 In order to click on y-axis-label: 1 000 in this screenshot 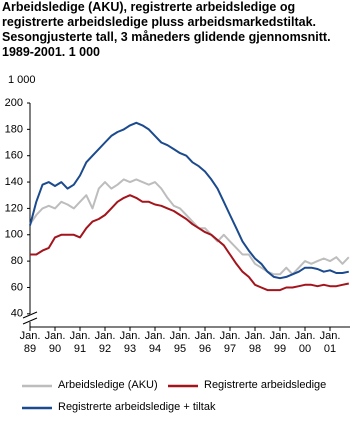, I will do `click(22, 80)`.